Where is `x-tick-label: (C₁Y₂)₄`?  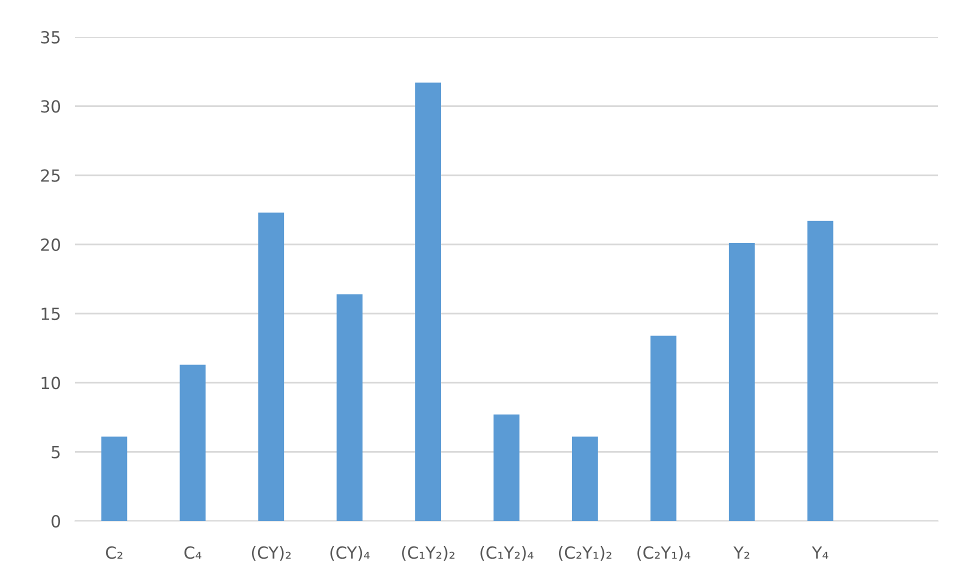
x-tick-label: (C₁Y₂)₄ is located at coordinates (507, 553).